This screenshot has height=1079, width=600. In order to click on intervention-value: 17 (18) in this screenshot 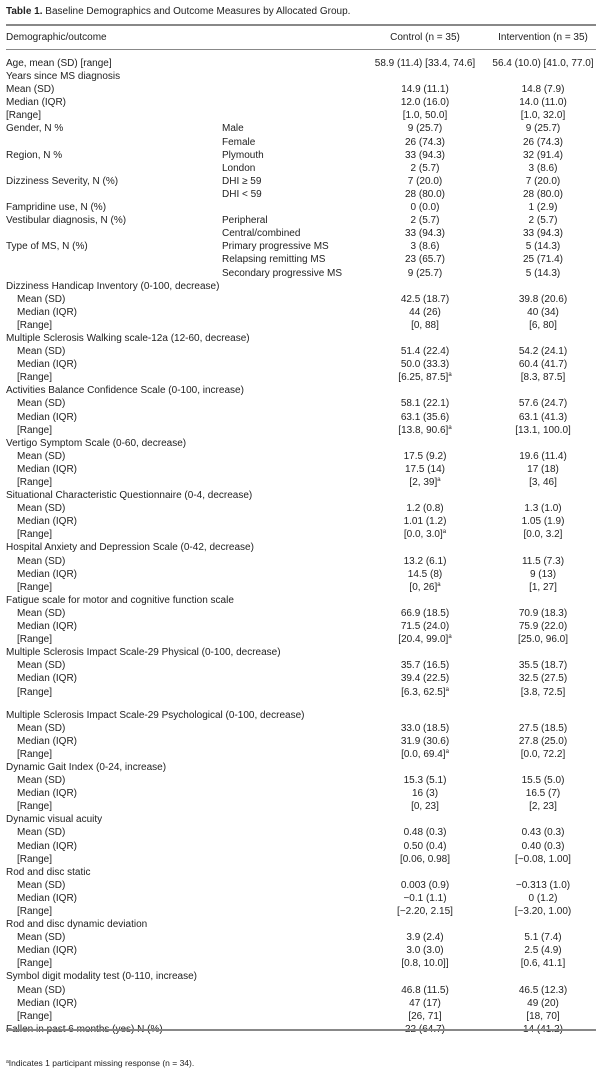, I will do `click(543, 469)`.